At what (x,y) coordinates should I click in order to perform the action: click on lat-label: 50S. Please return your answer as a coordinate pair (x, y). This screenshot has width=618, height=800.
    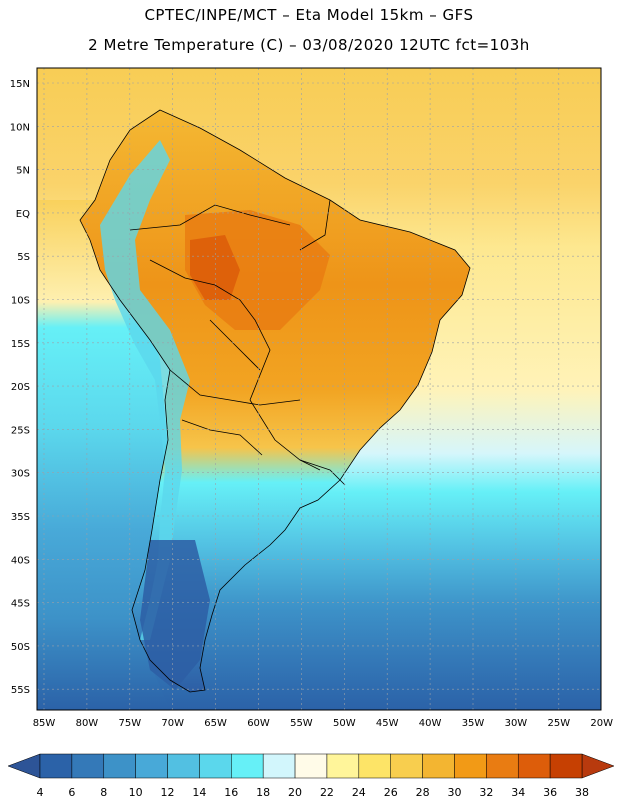
    Looking at the image, I should click on (20, 647).